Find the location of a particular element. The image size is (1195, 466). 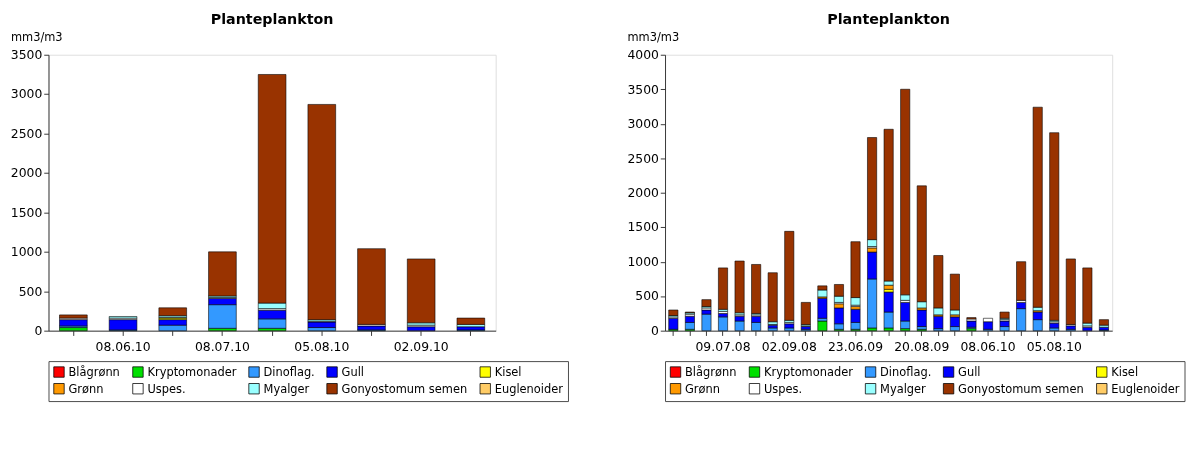

x-tick-label: 08.07.10 is located at coordinates (222, 347).